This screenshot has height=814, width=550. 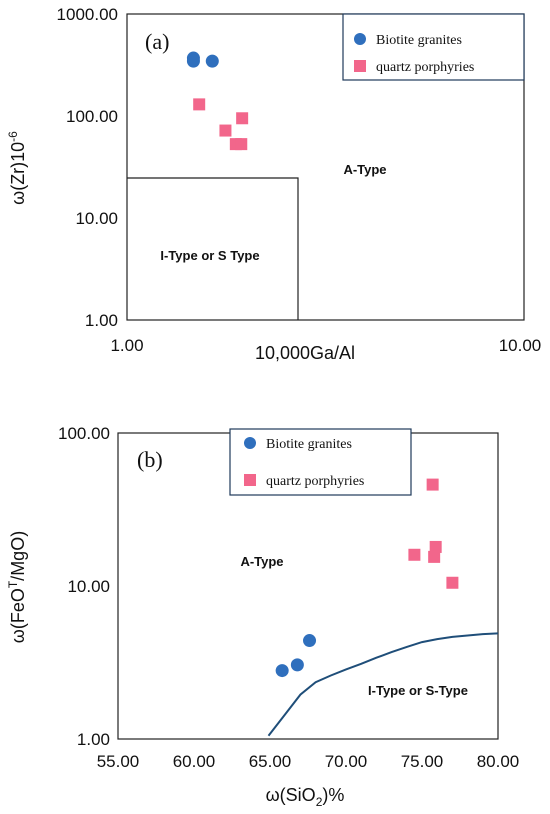 What do you see at coordinates (498, 761) in the screenshot?
I see `x-tick-label: 80.00` at bounding box center [498, 761].